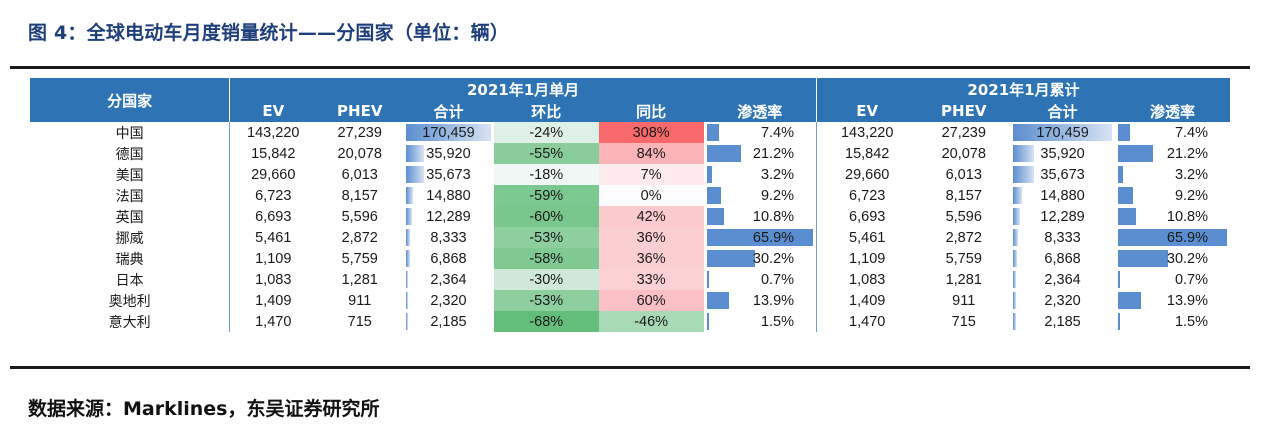  What do you see at coordinates (1062, 237) in the screenshot?
I see `cell-cum-total-value: 8,333` at bounding box center [1062, 237].